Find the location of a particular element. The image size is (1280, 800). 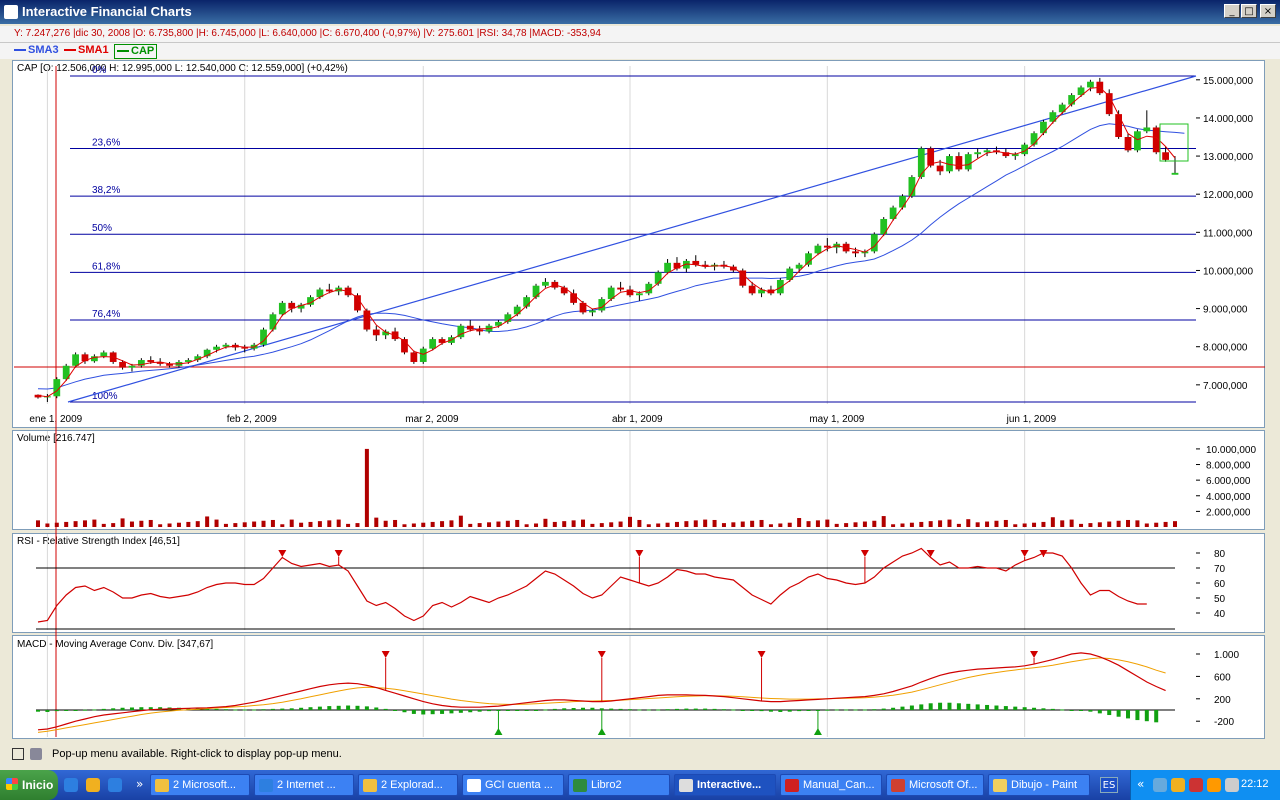

ie-quicklaunch-icon is located at coordinates (71, 785).